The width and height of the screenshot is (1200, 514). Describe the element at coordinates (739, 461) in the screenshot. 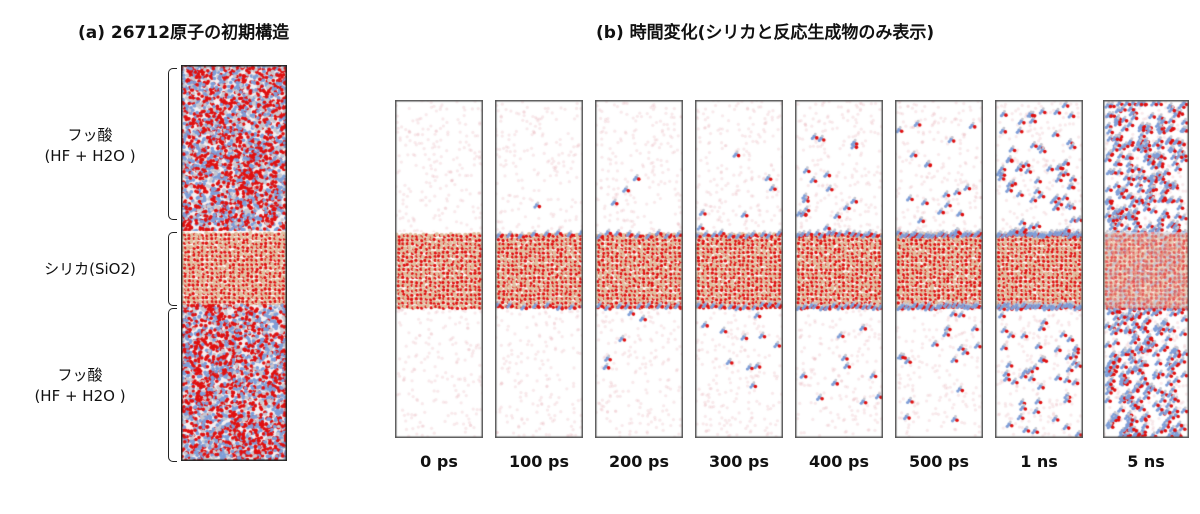

I see `time-label: 300 ps` at that location.